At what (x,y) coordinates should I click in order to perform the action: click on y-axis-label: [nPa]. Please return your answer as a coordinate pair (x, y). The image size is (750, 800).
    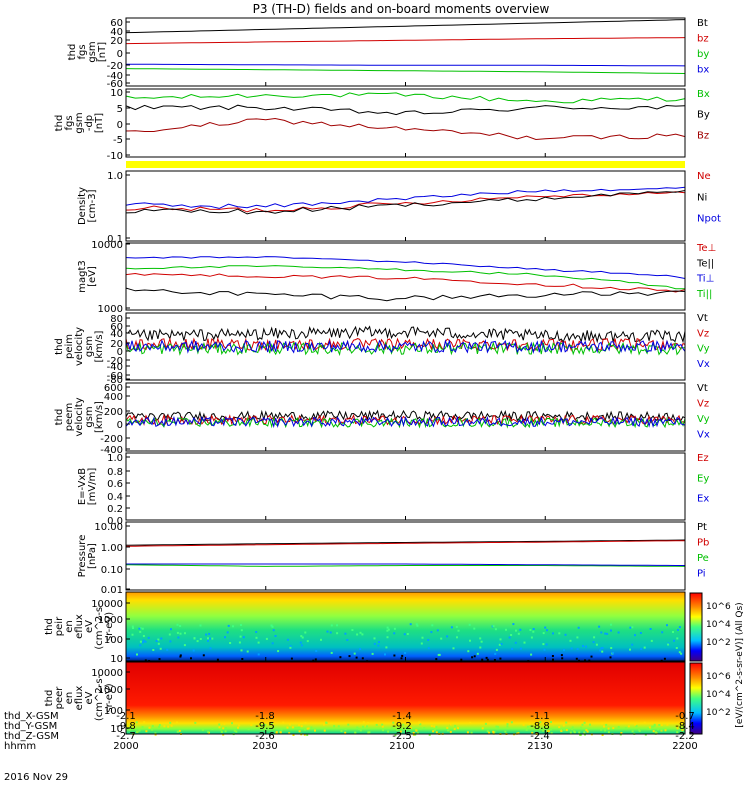
    Looking at the image, I should click on (92, 556).